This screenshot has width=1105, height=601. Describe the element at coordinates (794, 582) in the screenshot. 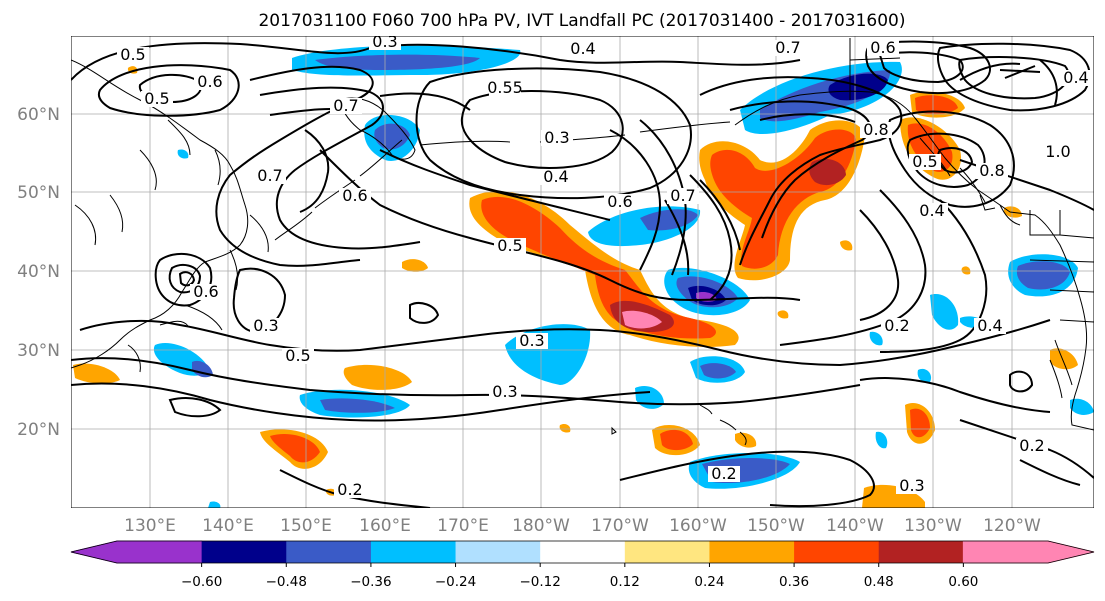

I see `colorbar-tick-label: 0.36` at that location.